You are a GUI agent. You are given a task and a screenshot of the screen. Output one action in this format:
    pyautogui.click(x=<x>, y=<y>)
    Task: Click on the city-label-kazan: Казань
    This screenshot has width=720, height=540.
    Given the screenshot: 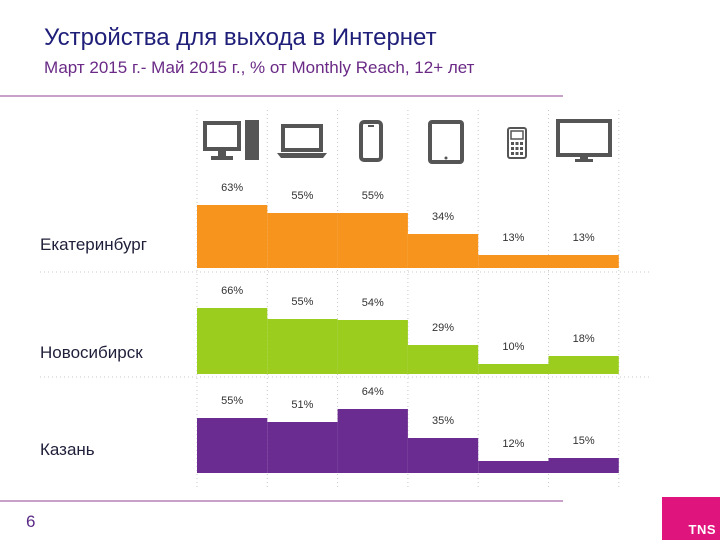 What is the action you would take?
    pyautogui.click(x=67, y=449)
    